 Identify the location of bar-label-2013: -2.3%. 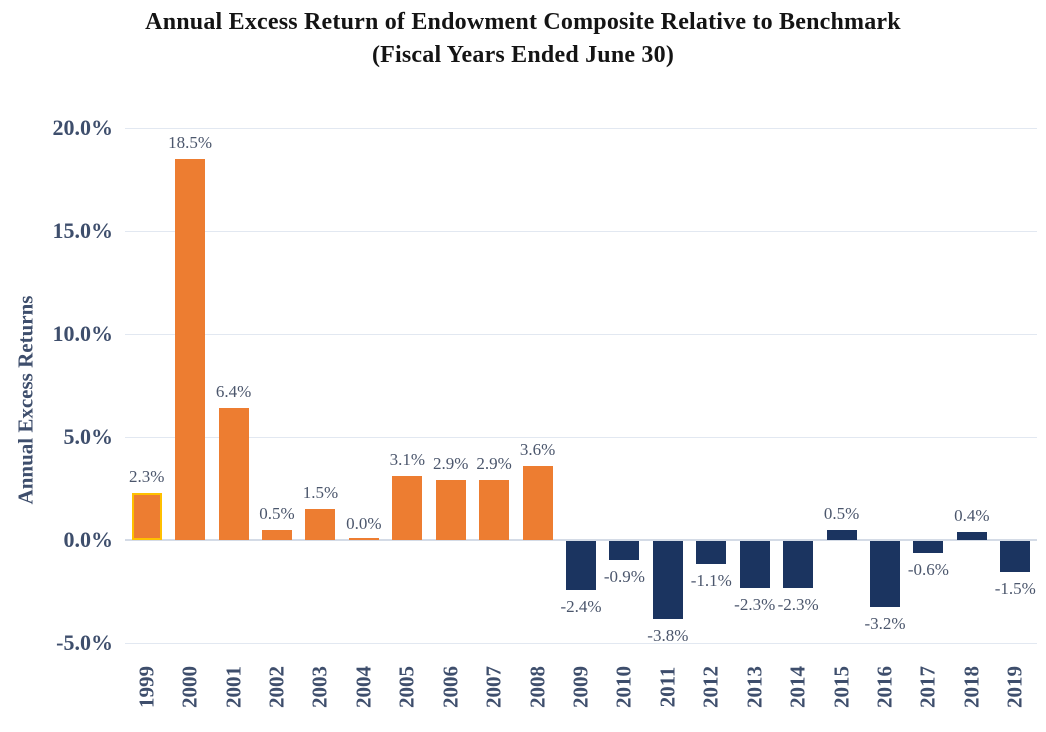
(755, 605).